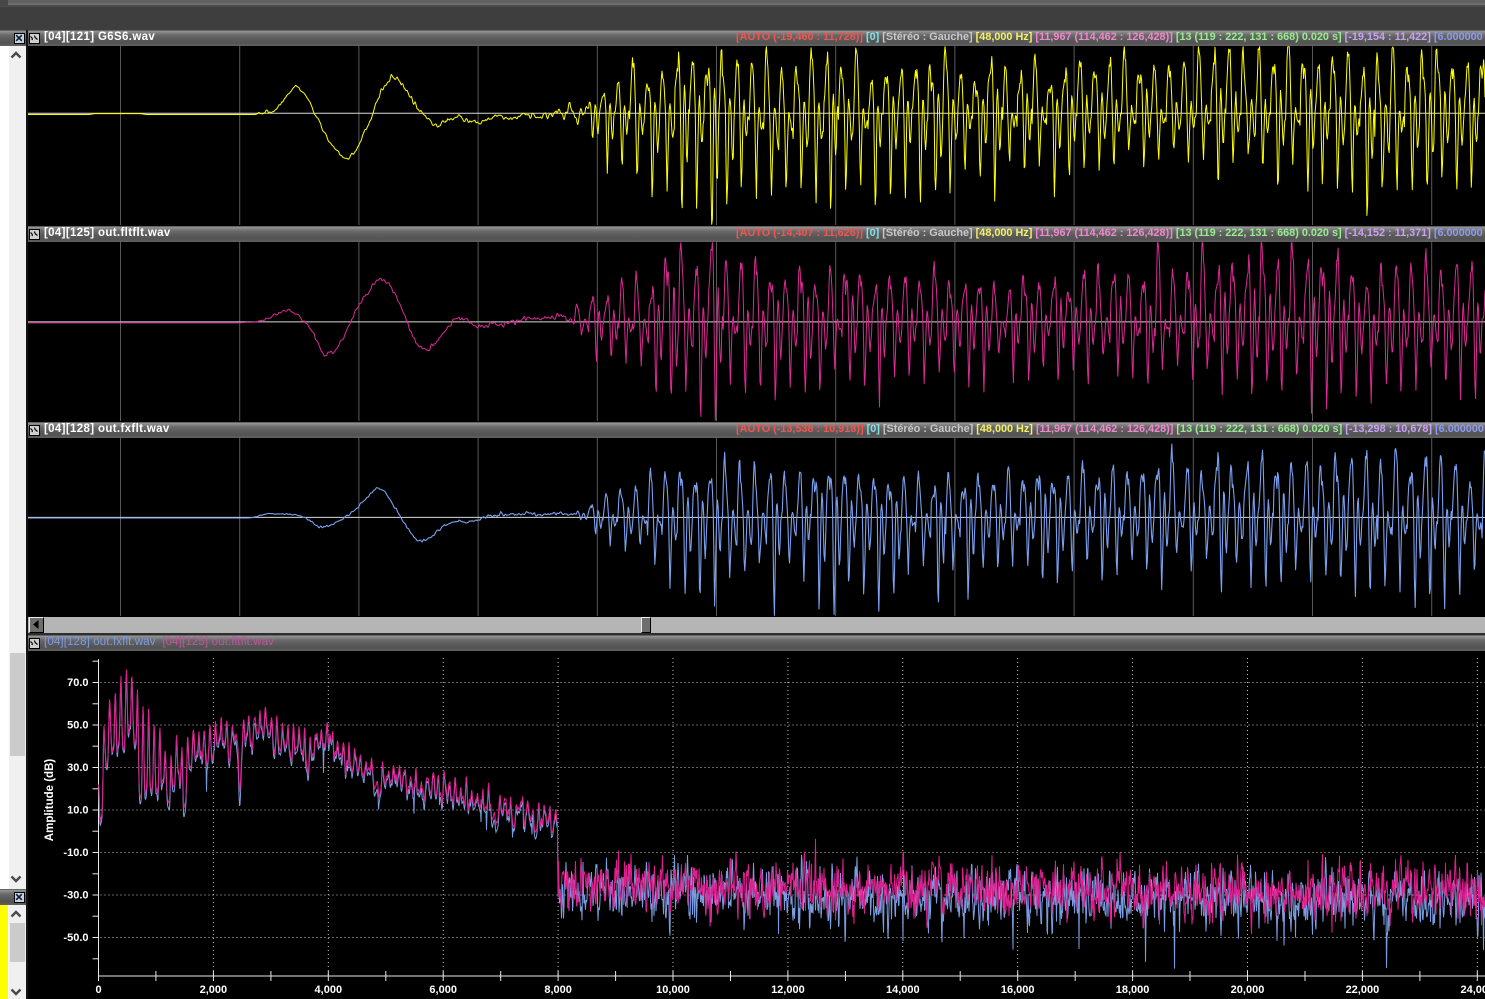  Describe the element at coordinates (98, 990) in the screenshot. I see `svg-text: 0` at that location.